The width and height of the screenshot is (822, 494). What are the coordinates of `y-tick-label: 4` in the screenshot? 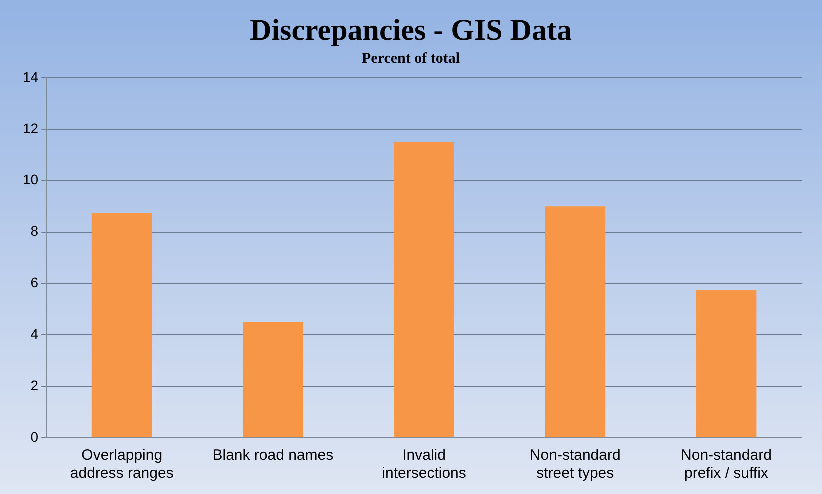 It's located at (34, 334).